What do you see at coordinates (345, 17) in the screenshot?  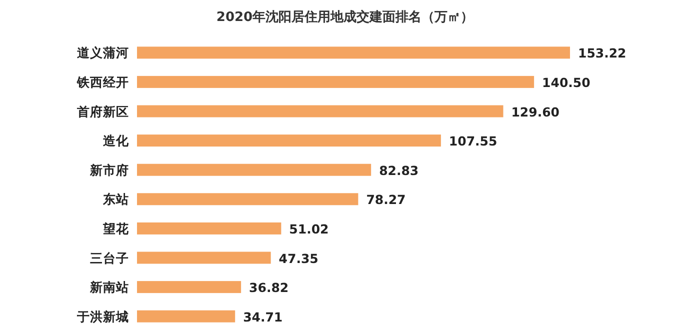 I see `title: 2020年沈阳居住用地成交建面排名（万㎡）` at bounding box center [345, 17].